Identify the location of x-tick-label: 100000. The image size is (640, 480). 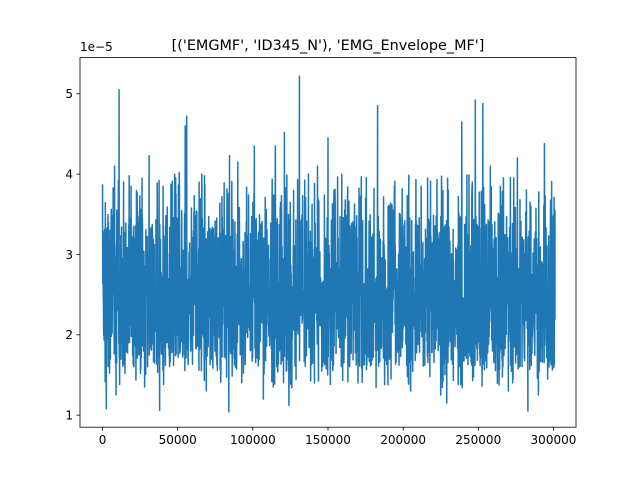
(253, 440).